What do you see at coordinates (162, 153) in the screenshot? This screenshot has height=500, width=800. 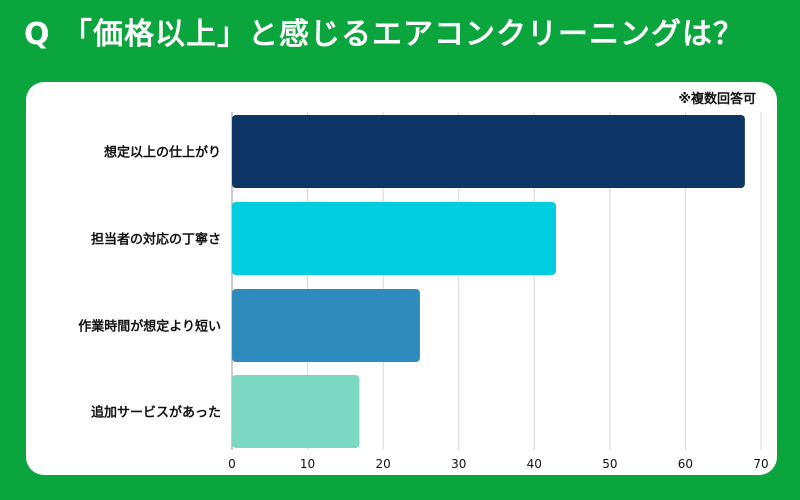 I see `category-label: 想定以上の仕上がり` at bounding box center [162, 153].